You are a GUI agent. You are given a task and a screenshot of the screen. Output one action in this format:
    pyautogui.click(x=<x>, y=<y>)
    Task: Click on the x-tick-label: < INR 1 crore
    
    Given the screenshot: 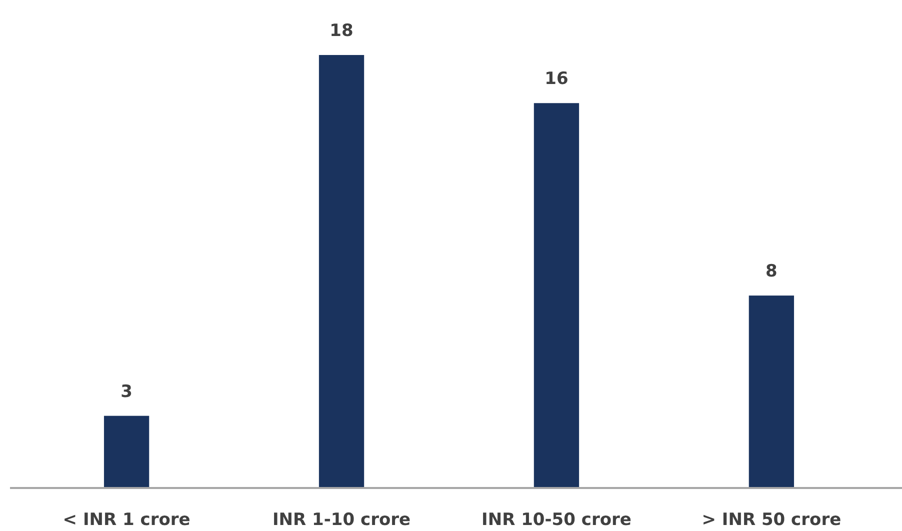 What is the action you would take?
    pyautogui.click(x=126, y=520)
    